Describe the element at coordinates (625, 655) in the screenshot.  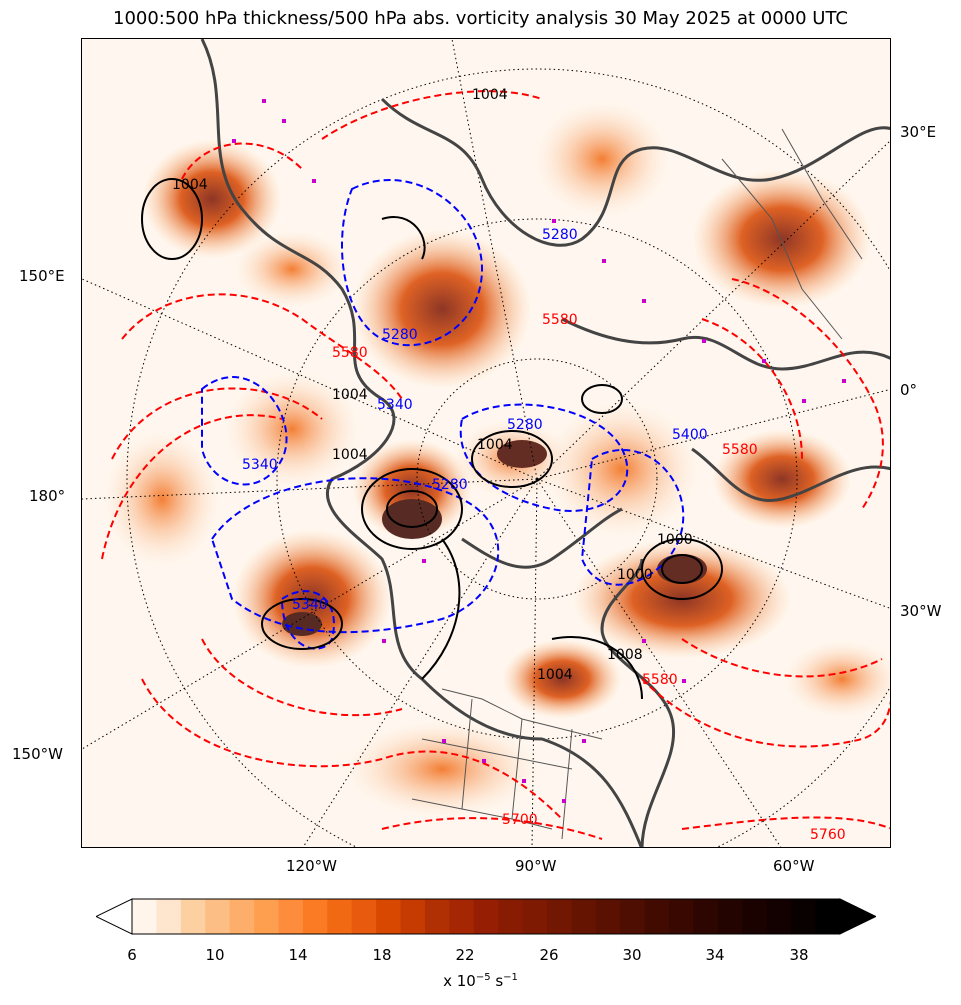
I see `mslp-label: 1008` at that location.